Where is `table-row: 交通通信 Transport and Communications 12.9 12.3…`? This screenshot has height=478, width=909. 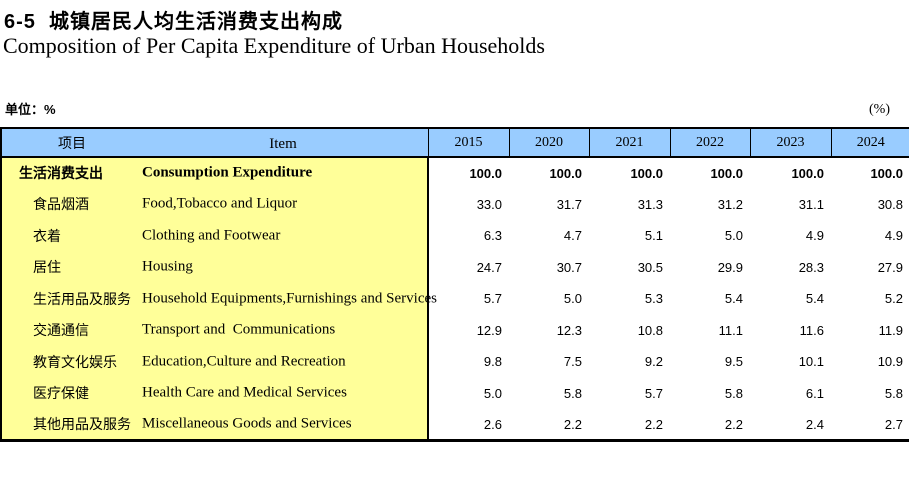
table-row: 交通通信 Transport and Communications 12.9 12.3… is located at coordinates (455, 330).